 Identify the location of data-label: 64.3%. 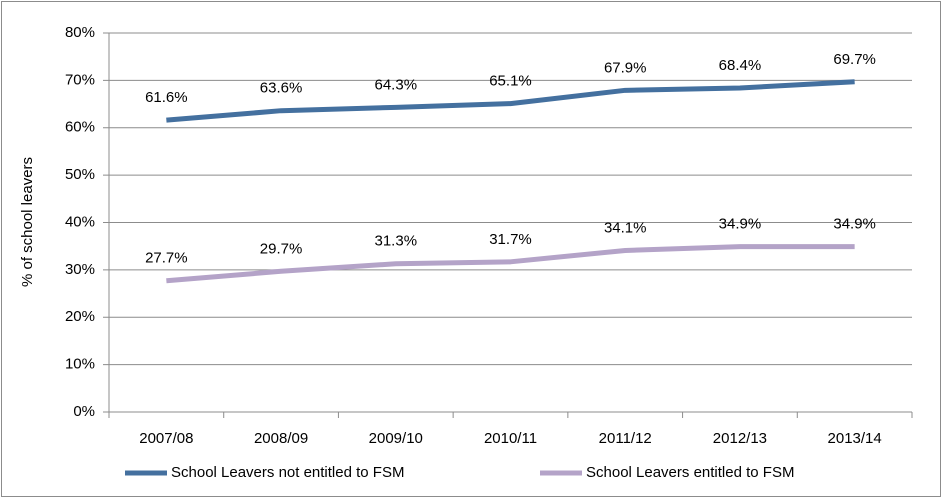
(396, 84).